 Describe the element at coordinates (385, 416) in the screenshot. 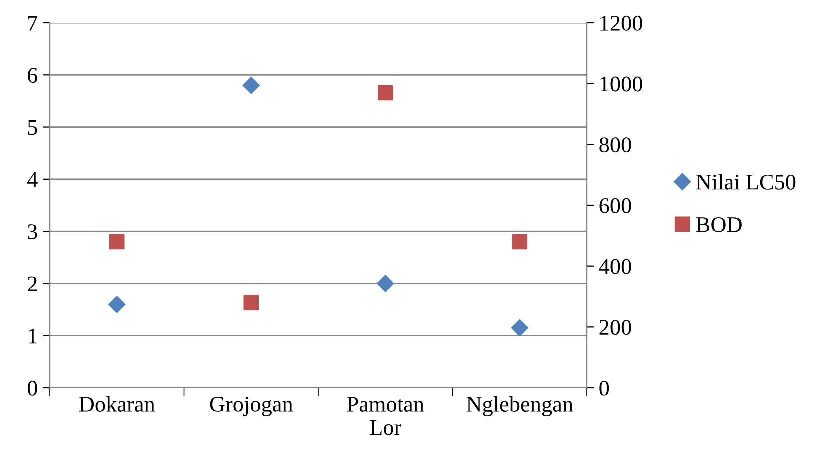

I see `x-tick-label: Pamotan Lor` at that location.